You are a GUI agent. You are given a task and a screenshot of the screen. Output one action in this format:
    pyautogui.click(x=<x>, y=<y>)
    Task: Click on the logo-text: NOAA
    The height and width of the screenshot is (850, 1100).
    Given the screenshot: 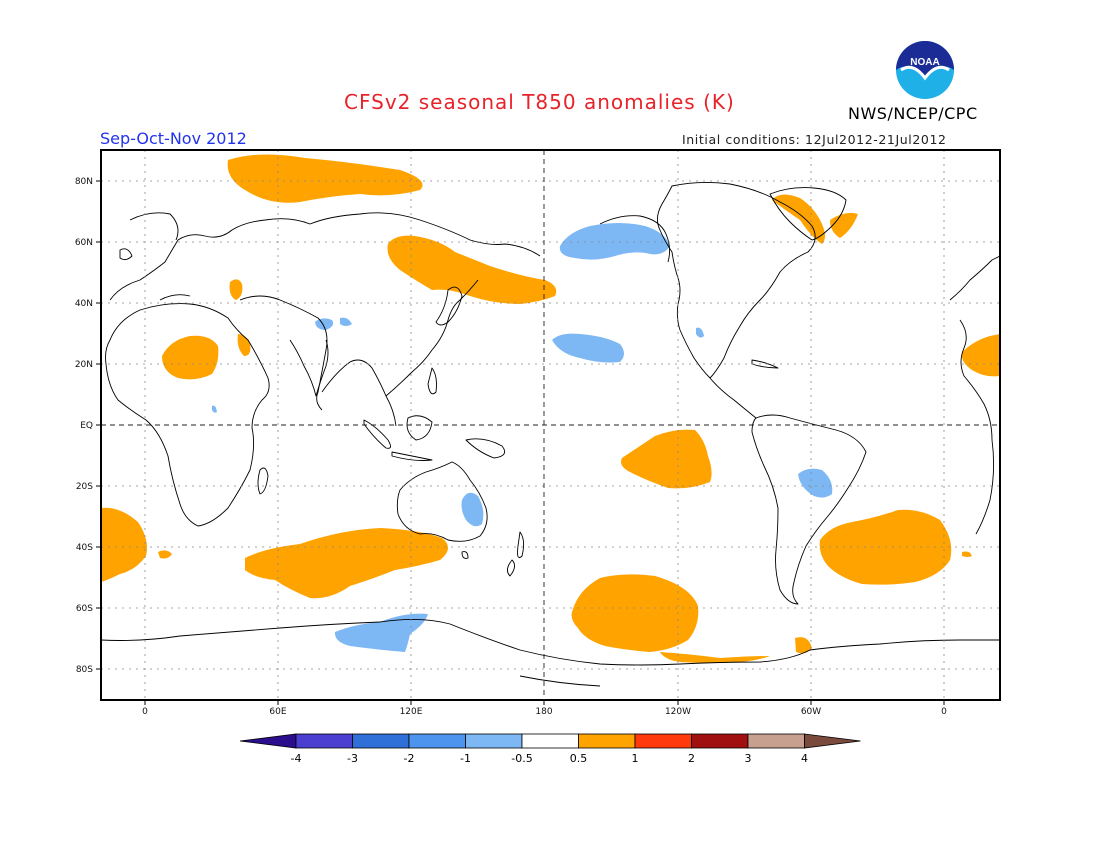 What is the action you would take?
    pyautogui.click(x=924, y=62)
    